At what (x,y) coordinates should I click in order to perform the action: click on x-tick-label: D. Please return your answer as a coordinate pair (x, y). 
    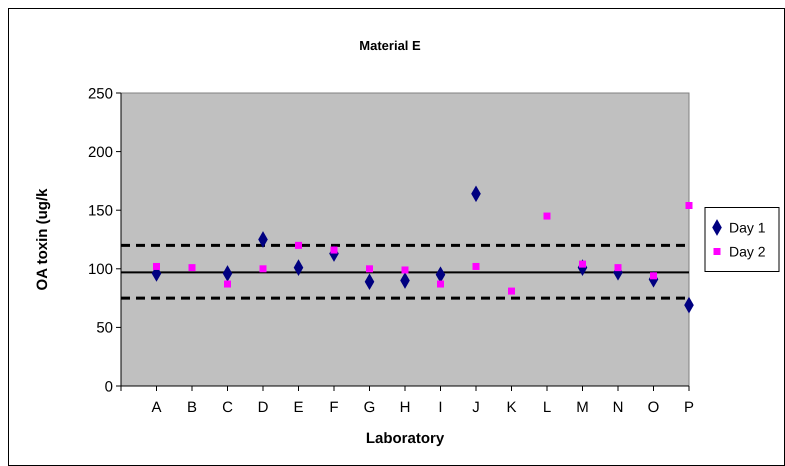
    Looking at the image, I should click on (263, 407).